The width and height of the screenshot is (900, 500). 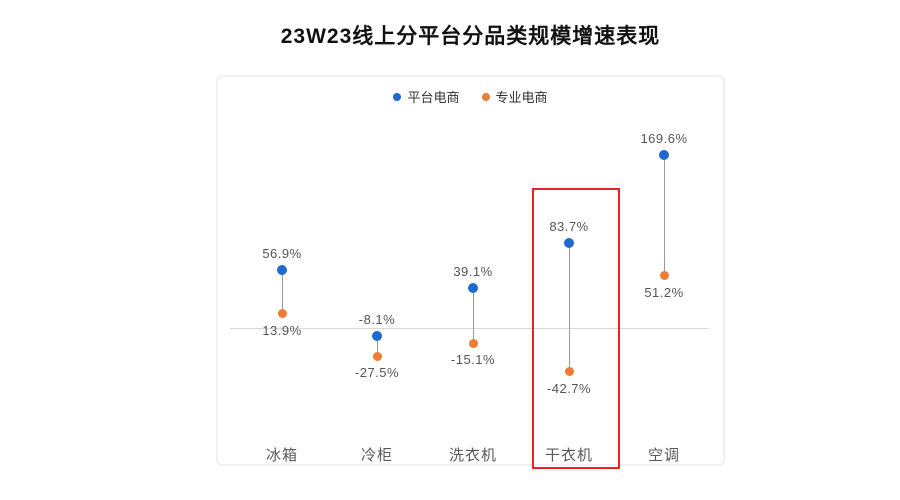 What do you see at coordinates (470, 36) in the screenshot?
I see `chart-title: 23W23线上分平台分品类规模增速表现` at bounding box center [470, 36].